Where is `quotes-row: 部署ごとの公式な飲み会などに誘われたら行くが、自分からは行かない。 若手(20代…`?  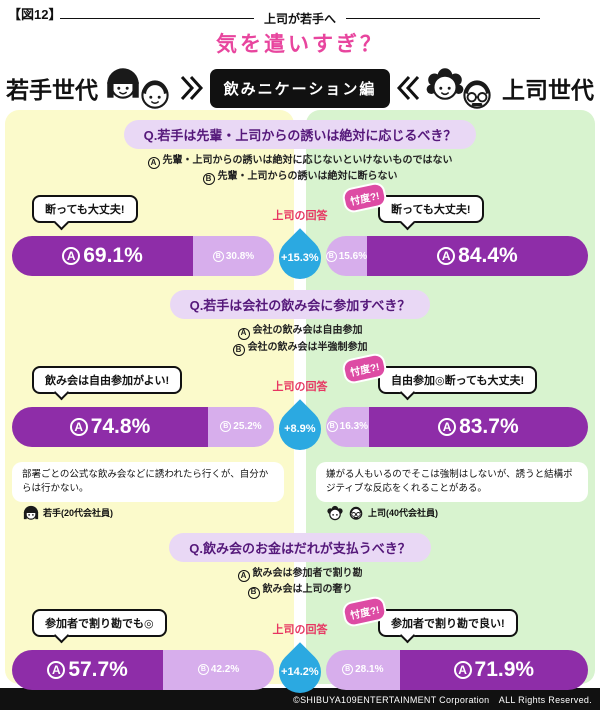 quotes-row: 部署ごとの公式な飲み会などに誘われたら行くが、自分からは行かない。 若手(20代… is located at coordinates (300, 492).